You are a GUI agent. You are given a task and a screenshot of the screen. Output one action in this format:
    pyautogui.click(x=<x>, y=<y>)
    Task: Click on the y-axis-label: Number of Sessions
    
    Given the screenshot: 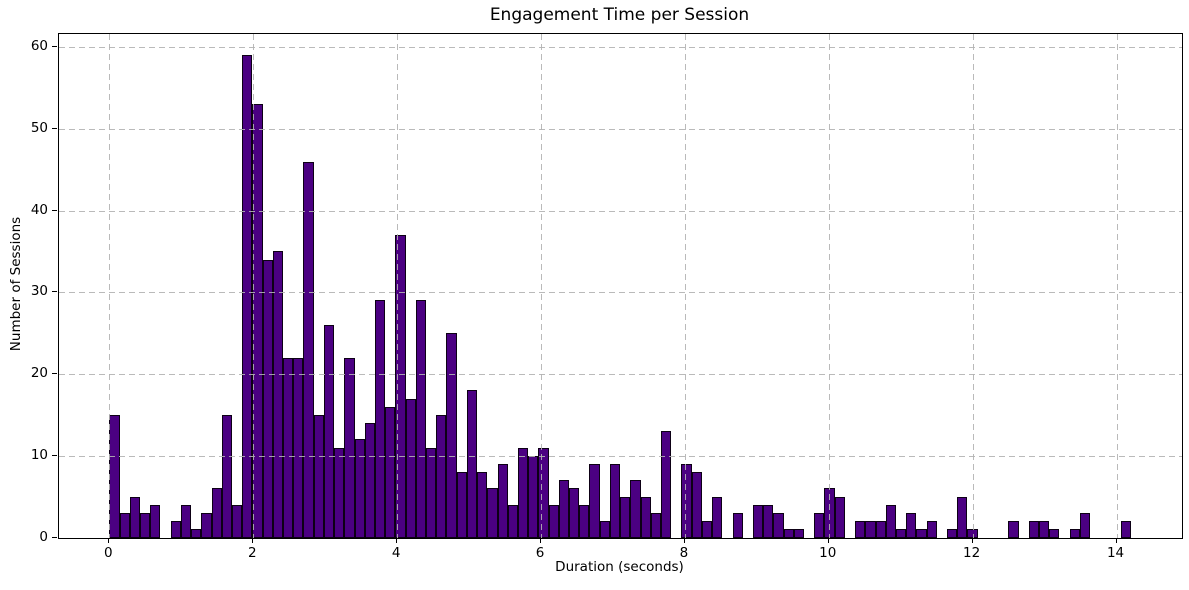 What is the action you would take?
    pyautogui.click(x=16, y=284)
    